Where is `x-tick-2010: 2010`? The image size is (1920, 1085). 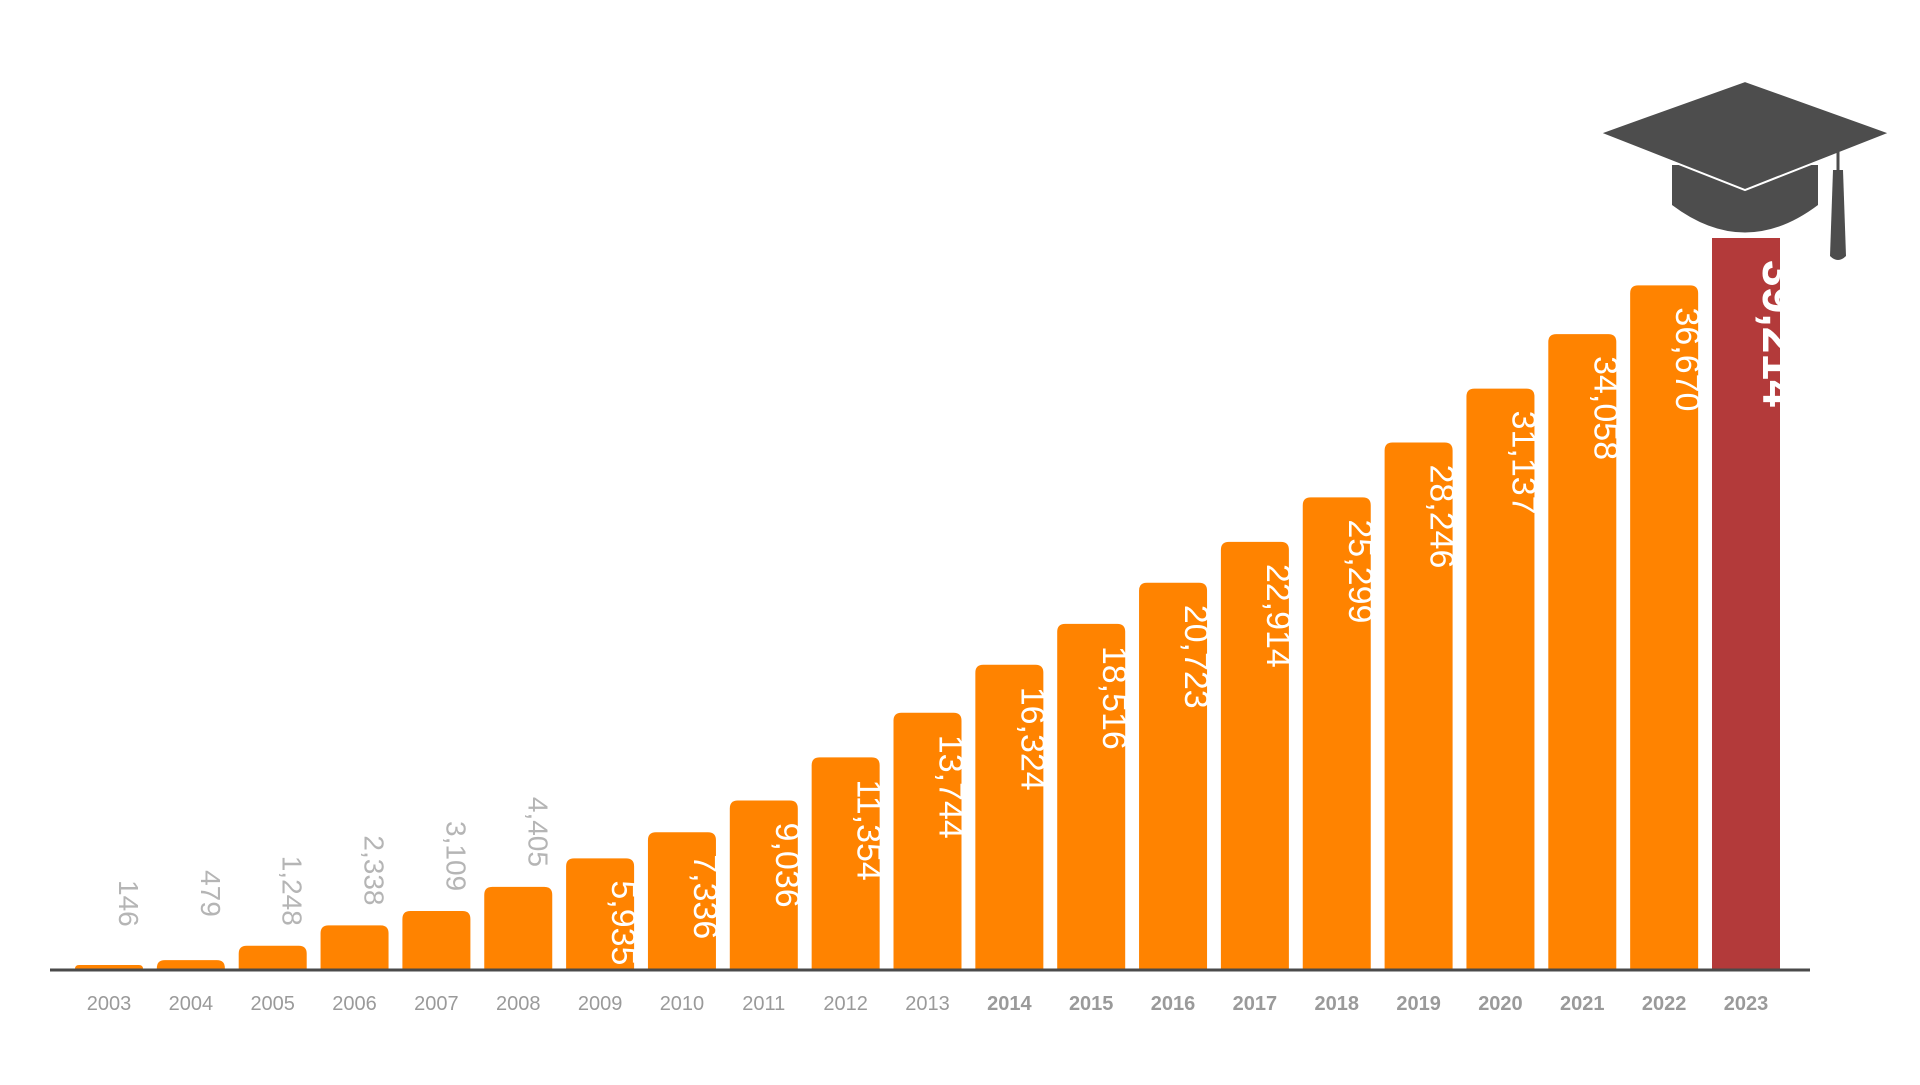
x-tick-2010: 2010 is located at coordinates (682, 1004).